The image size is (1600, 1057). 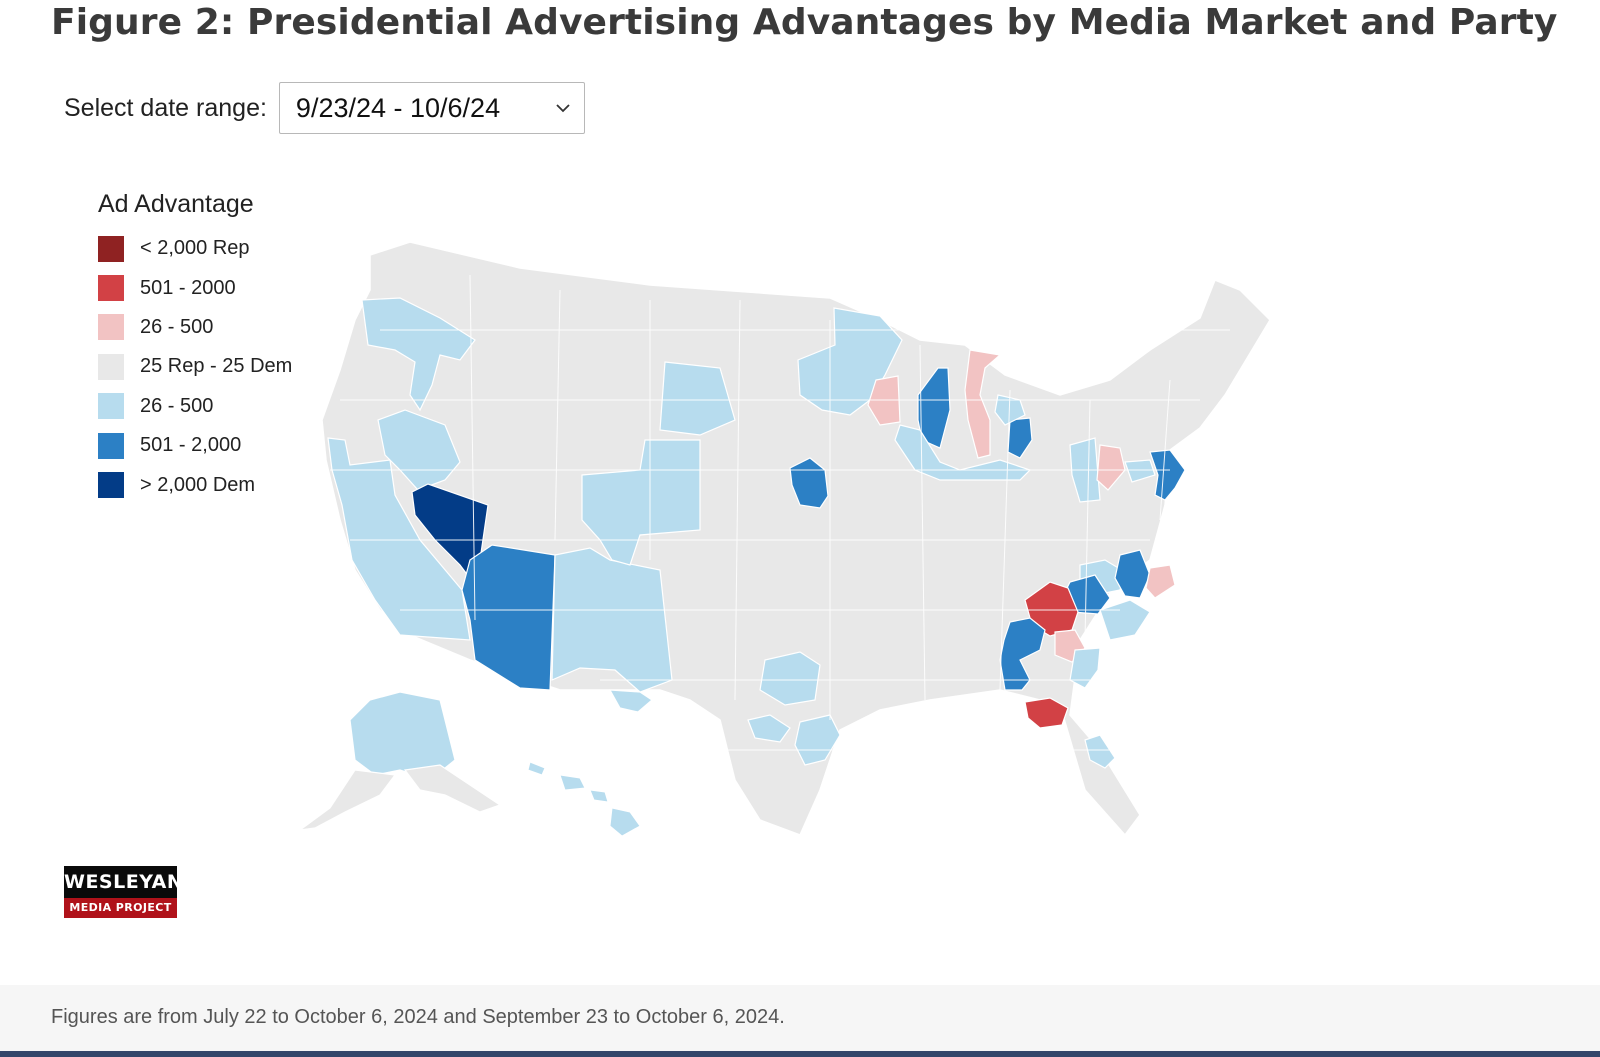 I want to click on florida-central-market, so click(x=1100, y=751).